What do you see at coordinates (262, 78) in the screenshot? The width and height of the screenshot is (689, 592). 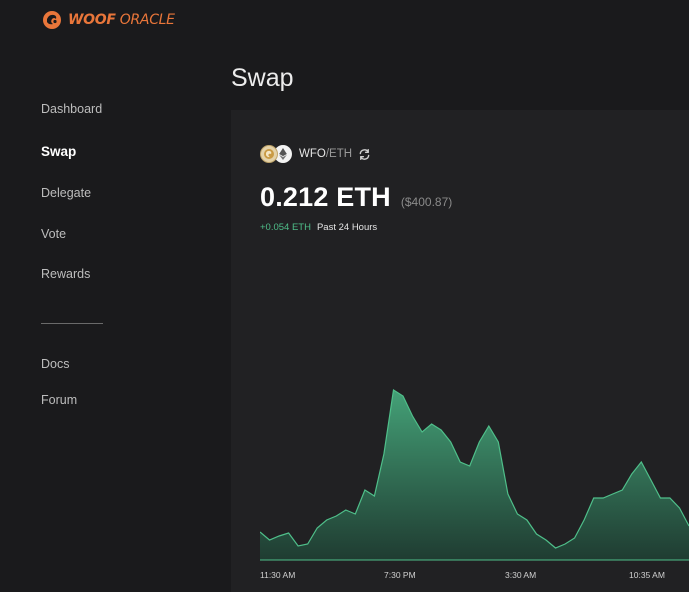 I see `page-title: Swap` at bounding box center [262, 78].